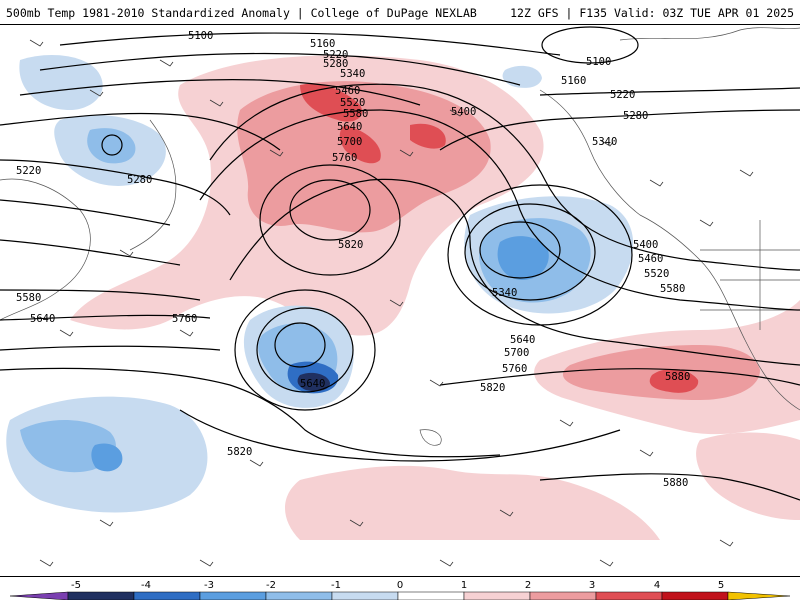 The image size is (800, 600). What do you see at coordinates (336, 585) in the screenshot?
I see `colorbar-tick: -1` at bounding box center [336, 585].